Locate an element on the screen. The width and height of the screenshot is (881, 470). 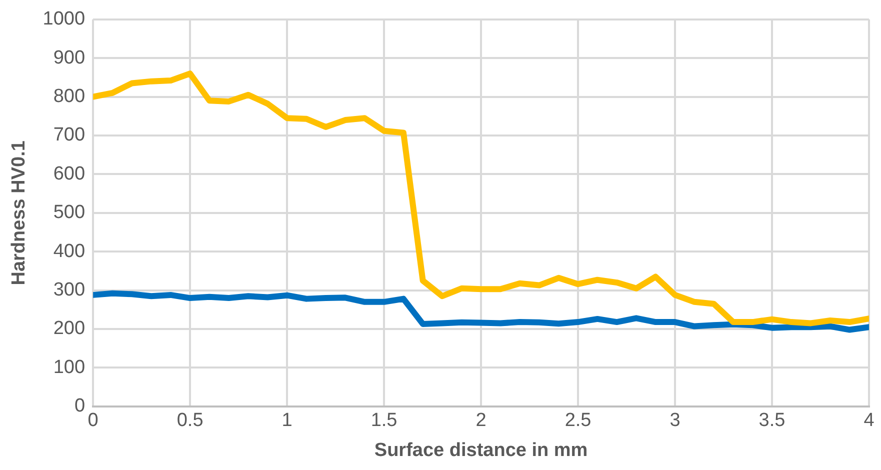
y-tick-label: 200 is located at coordinates (69, 329).